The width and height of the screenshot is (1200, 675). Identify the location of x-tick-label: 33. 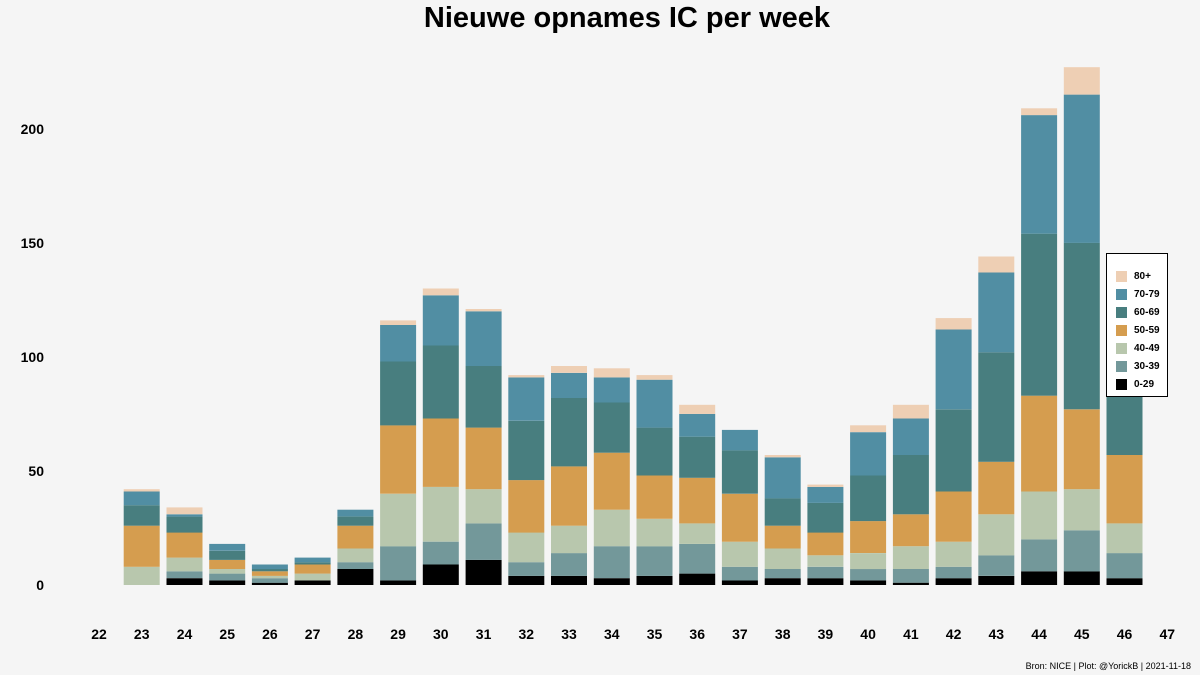
(569, 634).